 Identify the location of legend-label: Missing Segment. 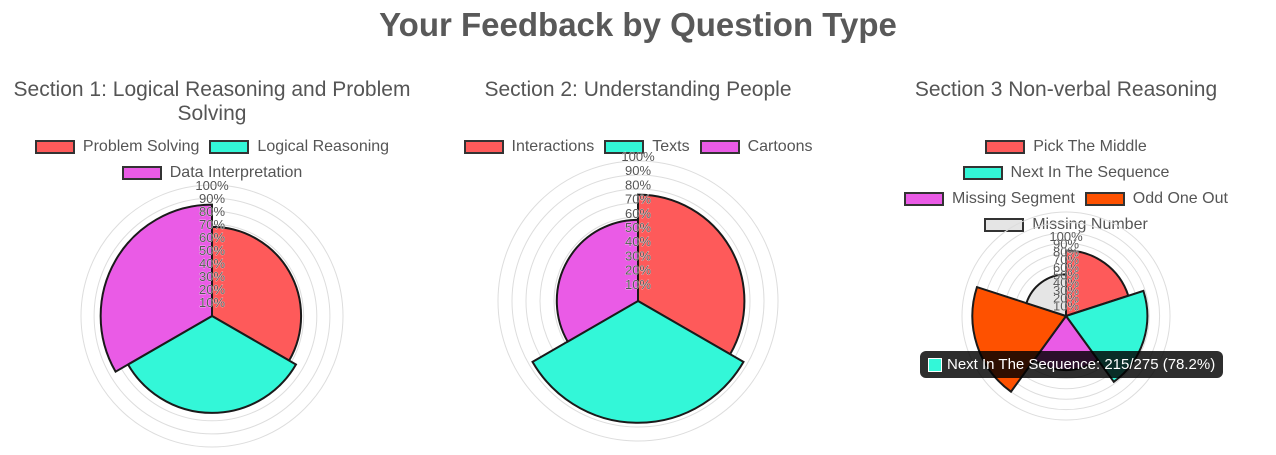
(1013, 198).